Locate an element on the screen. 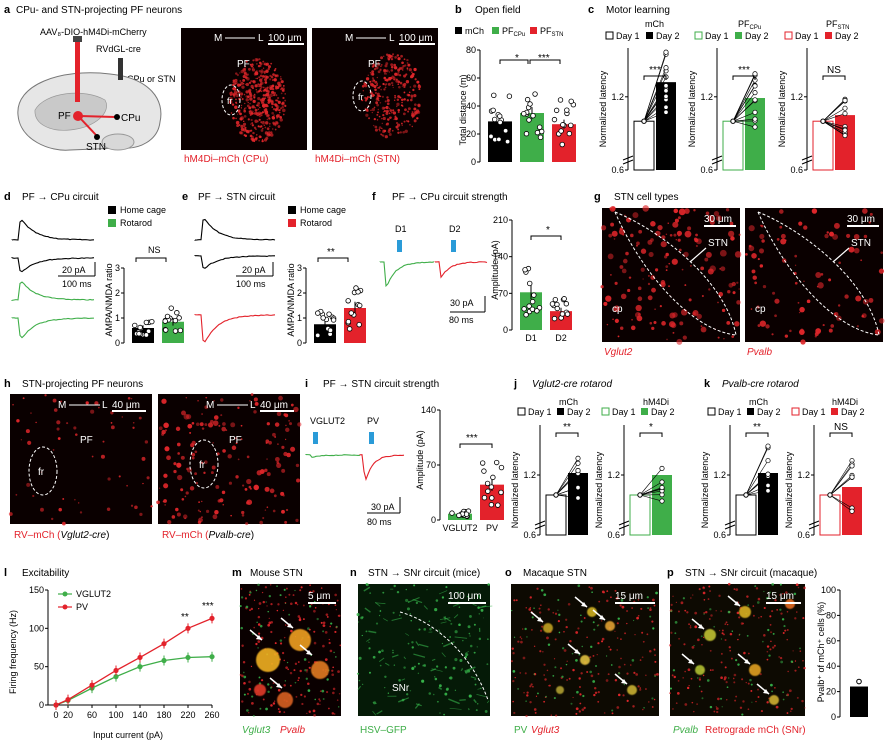 This screenshot has height=744, width=890. tick-label: 1.2 is located at coordinates (613, 475).